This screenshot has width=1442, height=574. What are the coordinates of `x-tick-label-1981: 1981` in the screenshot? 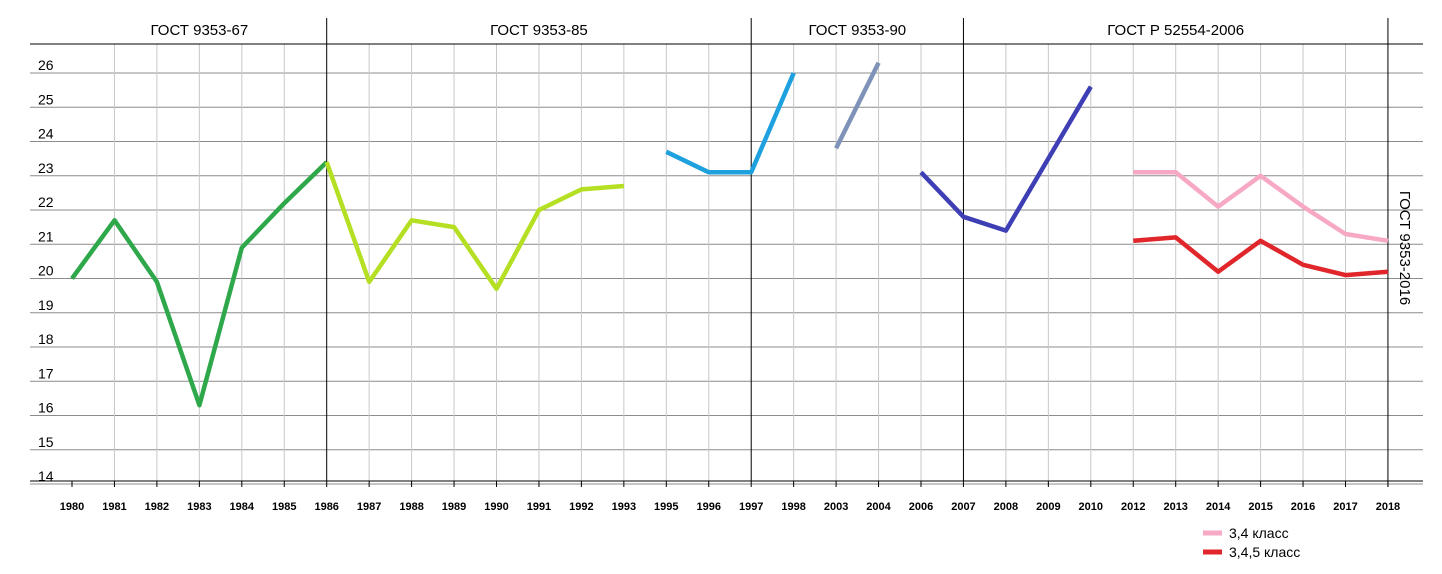 It's located at (114, 507).